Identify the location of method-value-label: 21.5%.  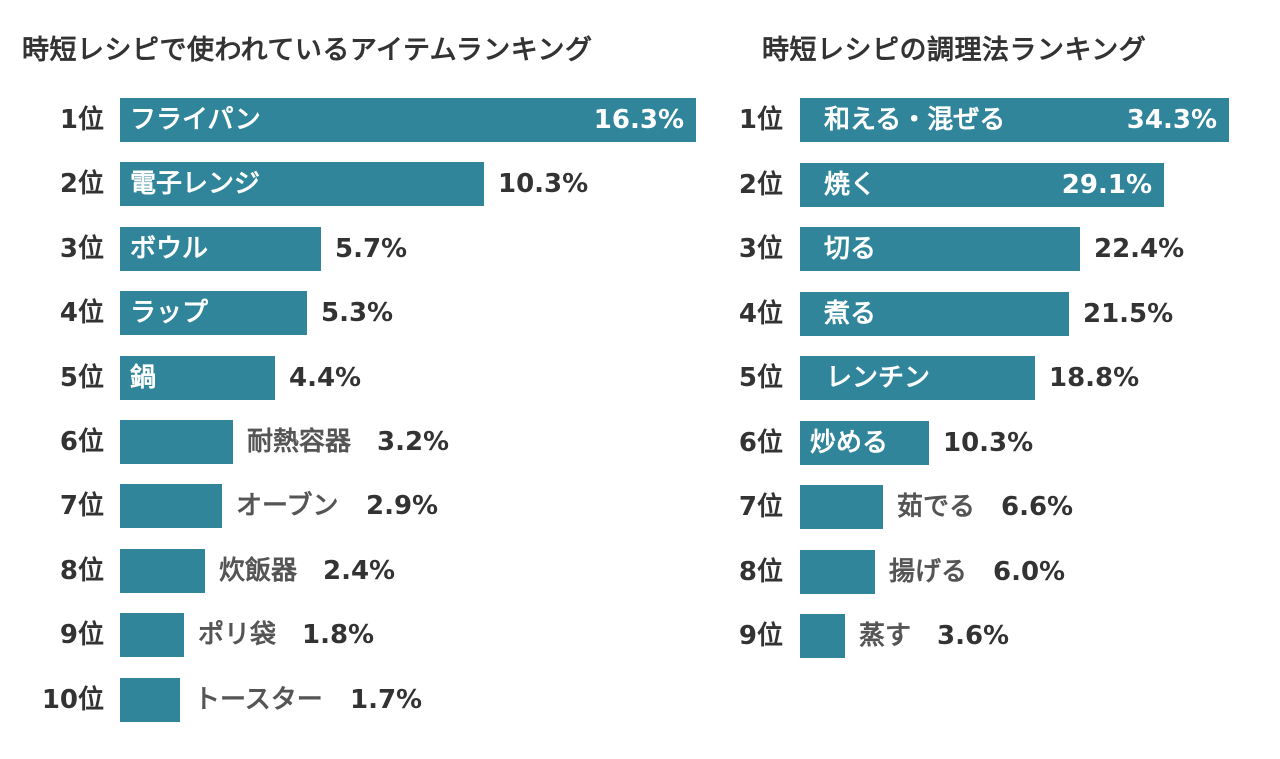
(1128, 313).